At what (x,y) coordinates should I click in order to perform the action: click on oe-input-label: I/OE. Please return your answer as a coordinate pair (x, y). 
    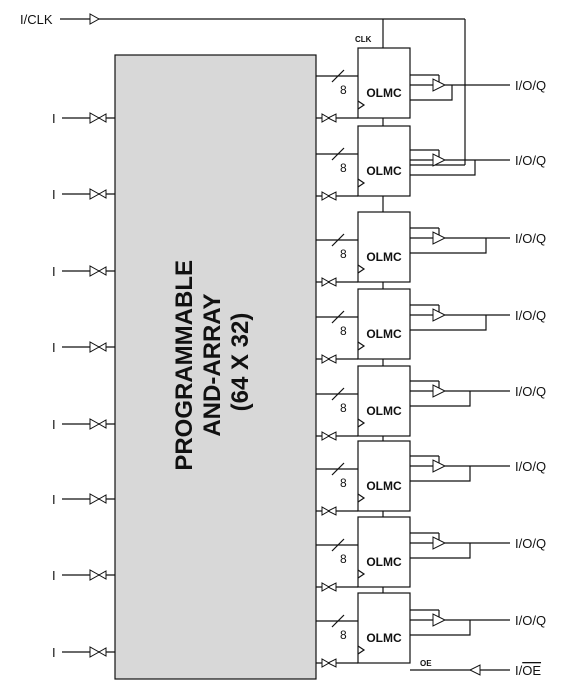
    Looking at the image, I should click on (528, 670).